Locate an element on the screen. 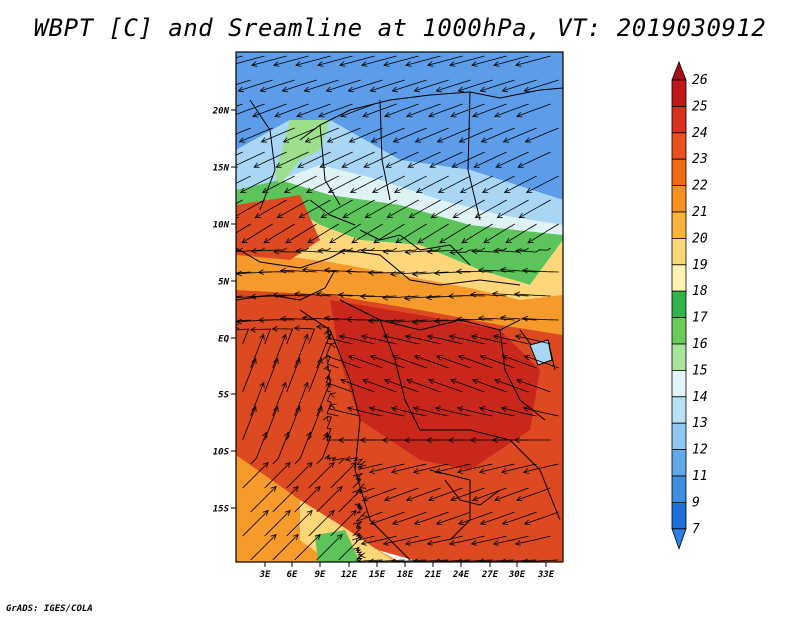 Image resolution: width=800 pixels, height=618 pixels. colorbar-top-arrow is located at coordinates (679, 70).